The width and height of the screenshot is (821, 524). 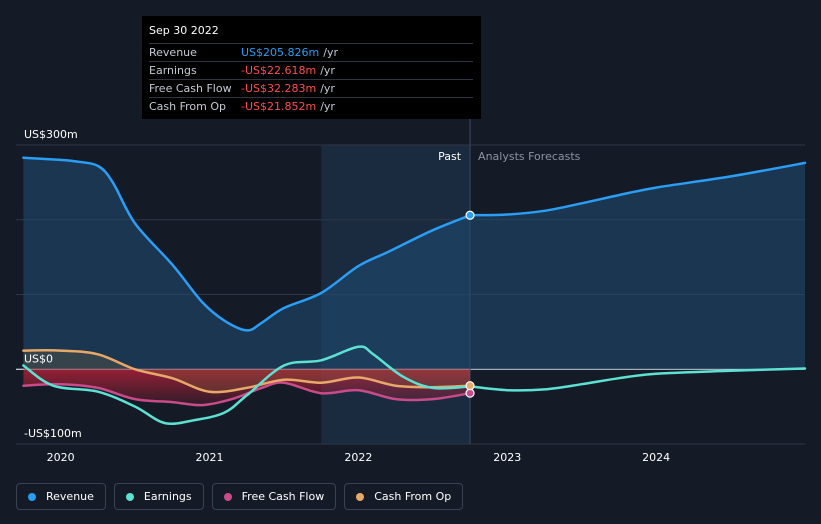 I want to click on legend-item-earnings: Earnings, so click(x=158, y=496).